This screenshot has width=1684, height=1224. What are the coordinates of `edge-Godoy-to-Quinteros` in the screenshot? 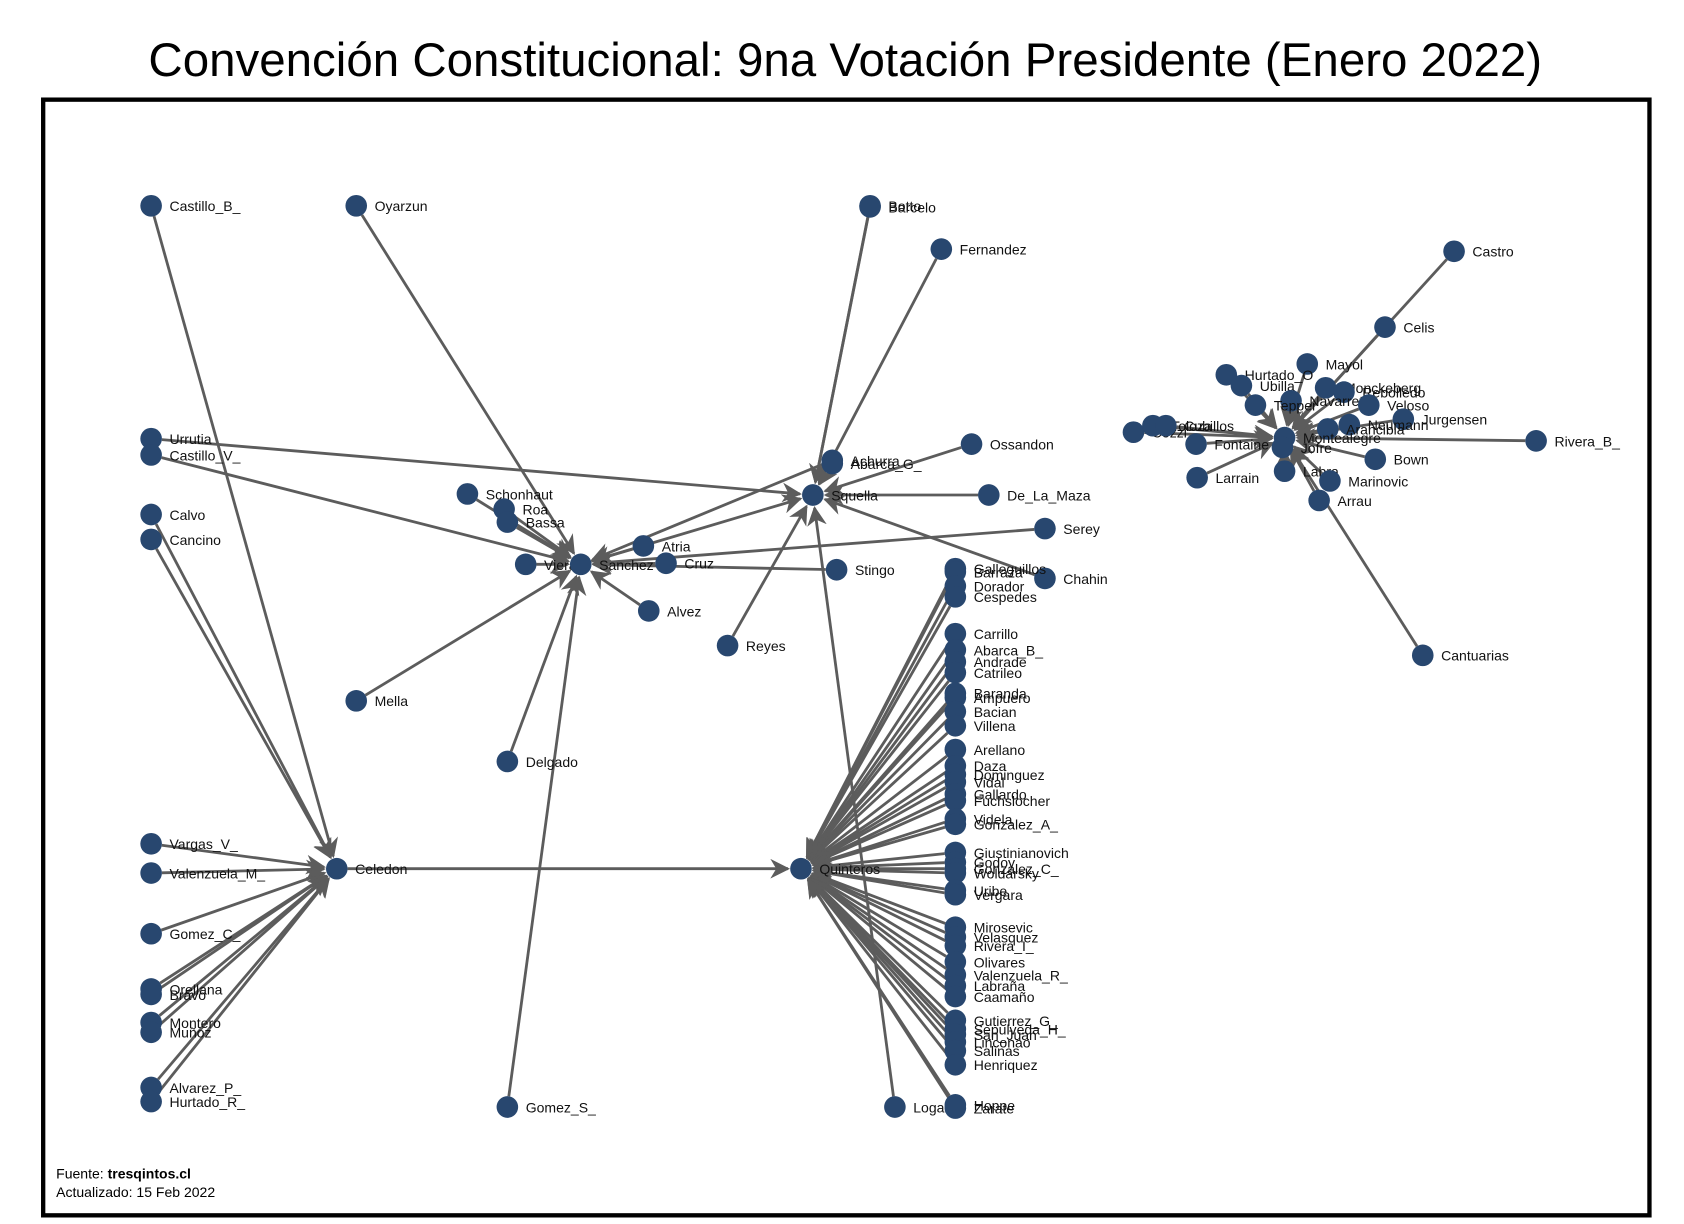 It's located at (878, 867).